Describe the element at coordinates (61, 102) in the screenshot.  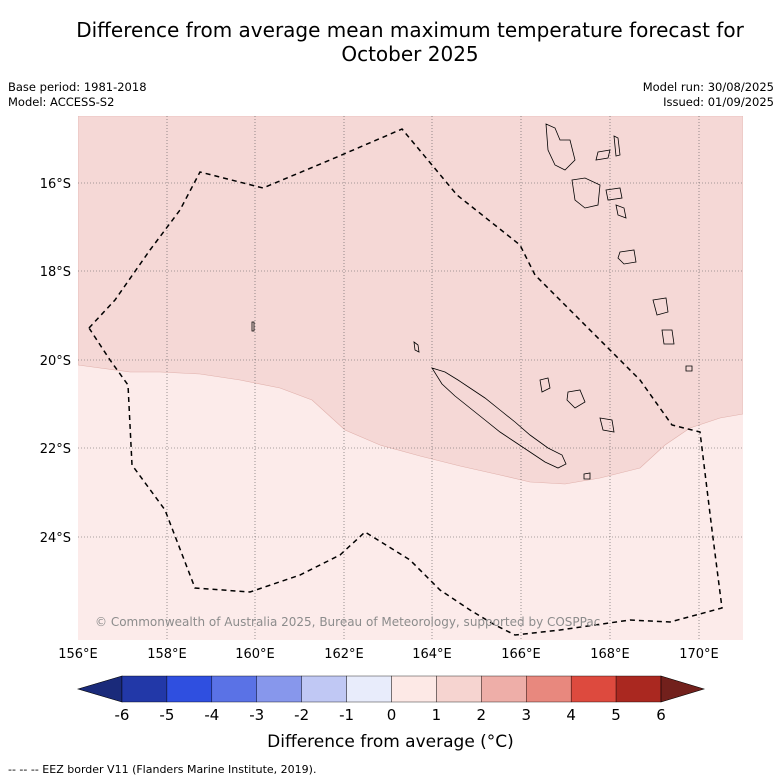
I see `model-name: Model: ACCESS-S2` at that location.